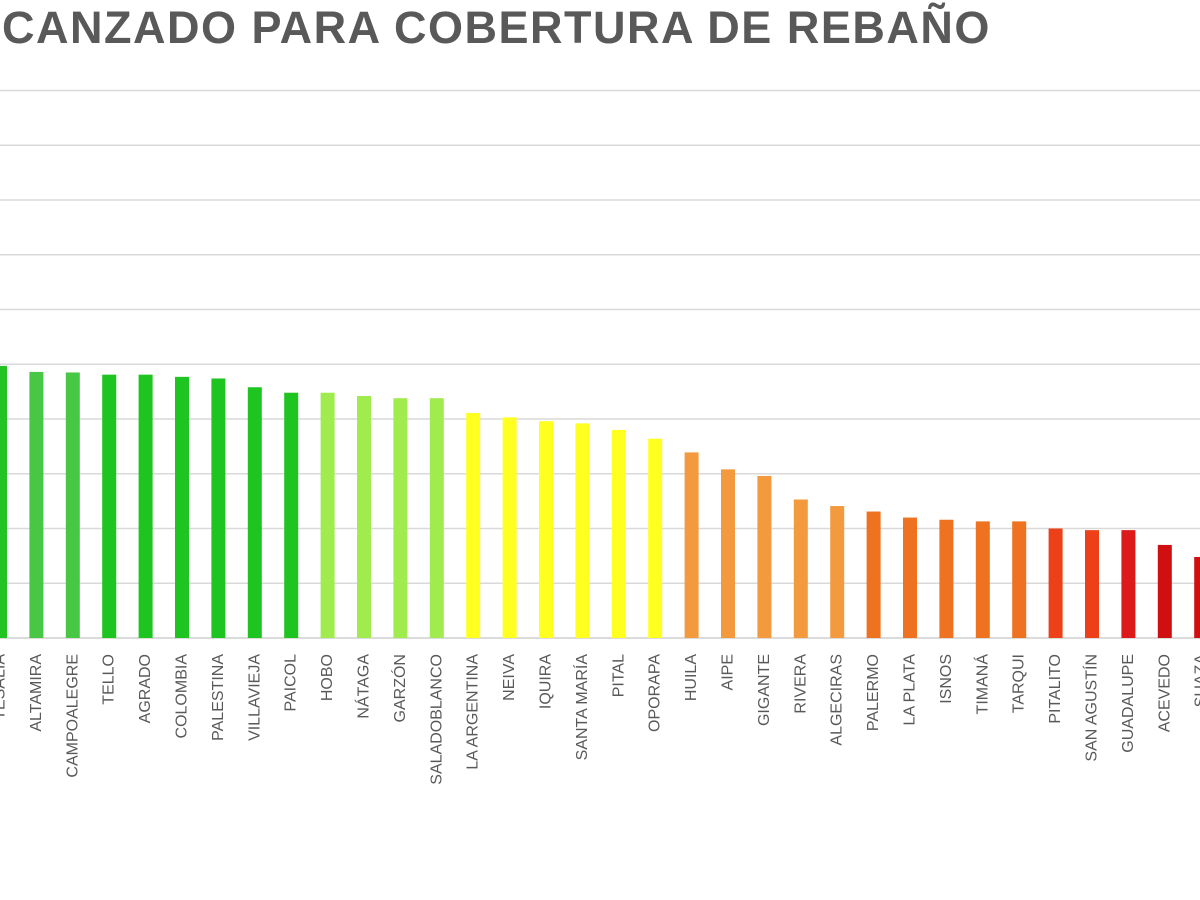  Describe the element at coordinates (327, 677) in the screenshot. I see `category-label: HOBO` at that location.